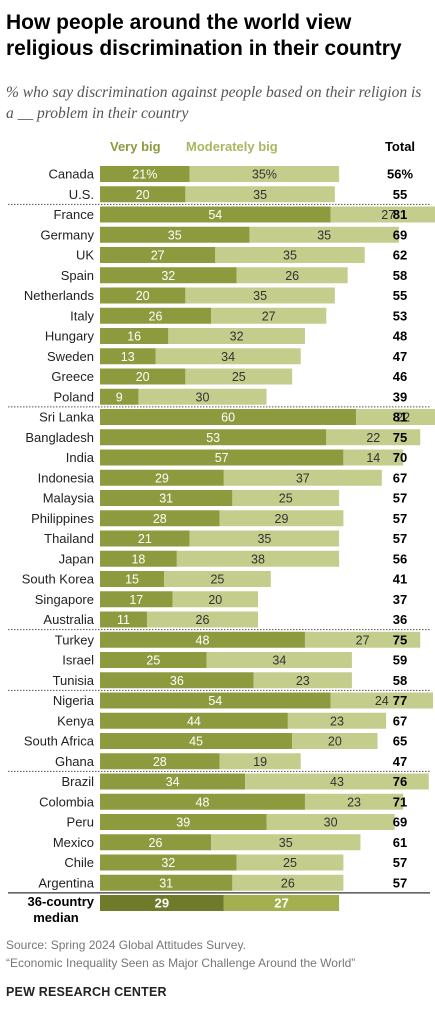  Describe the element at coordinates (134, 337) in the screenshot. I see `value-label-very-big: 16` at that location.